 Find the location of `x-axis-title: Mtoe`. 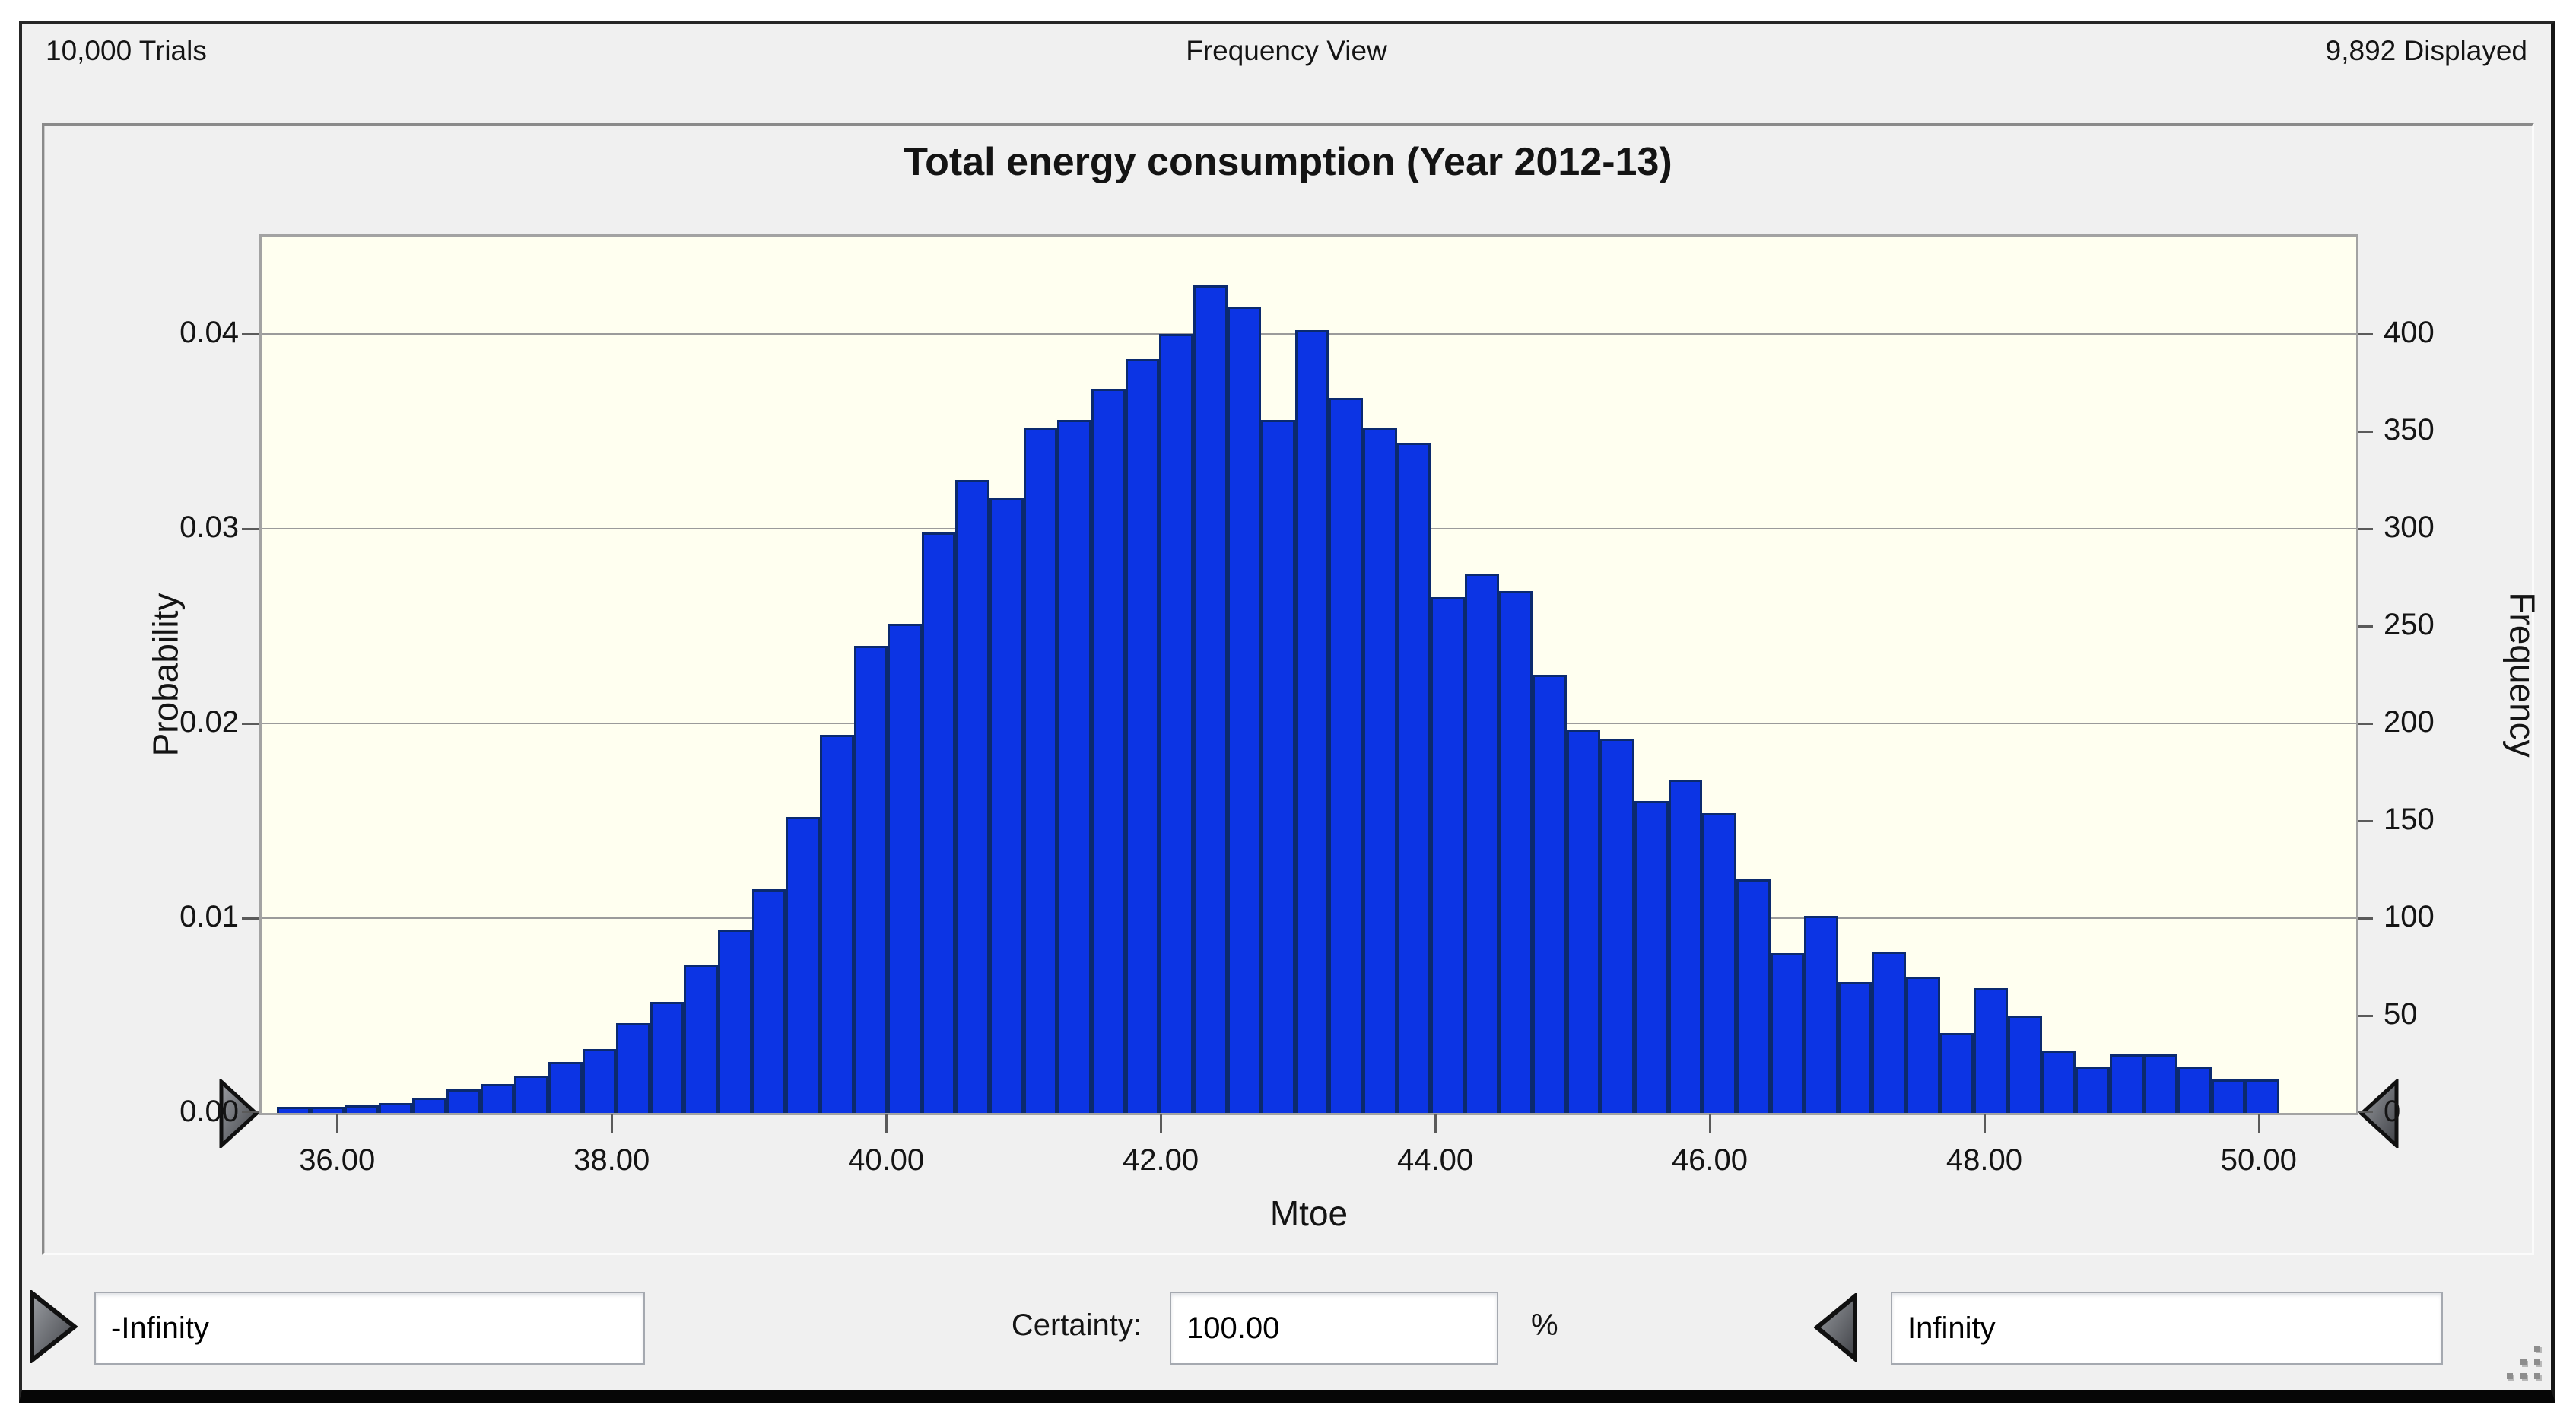

x-axis-title: Mtoe is located at coordinates (1308, 1213).